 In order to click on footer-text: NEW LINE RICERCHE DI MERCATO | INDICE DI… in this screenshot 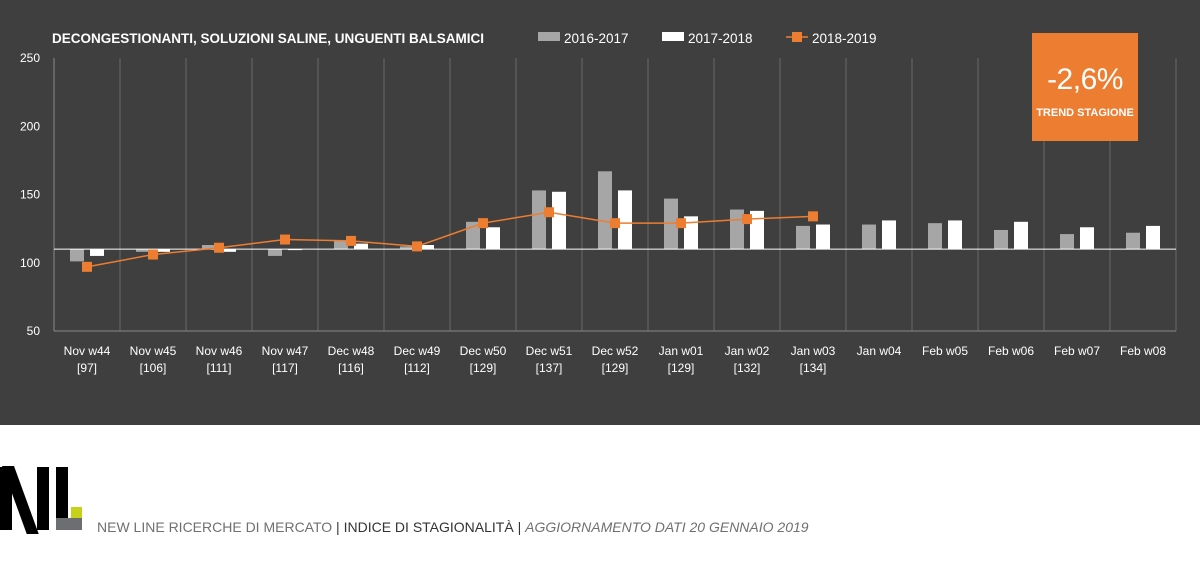, I will do `click(453, 527)`.